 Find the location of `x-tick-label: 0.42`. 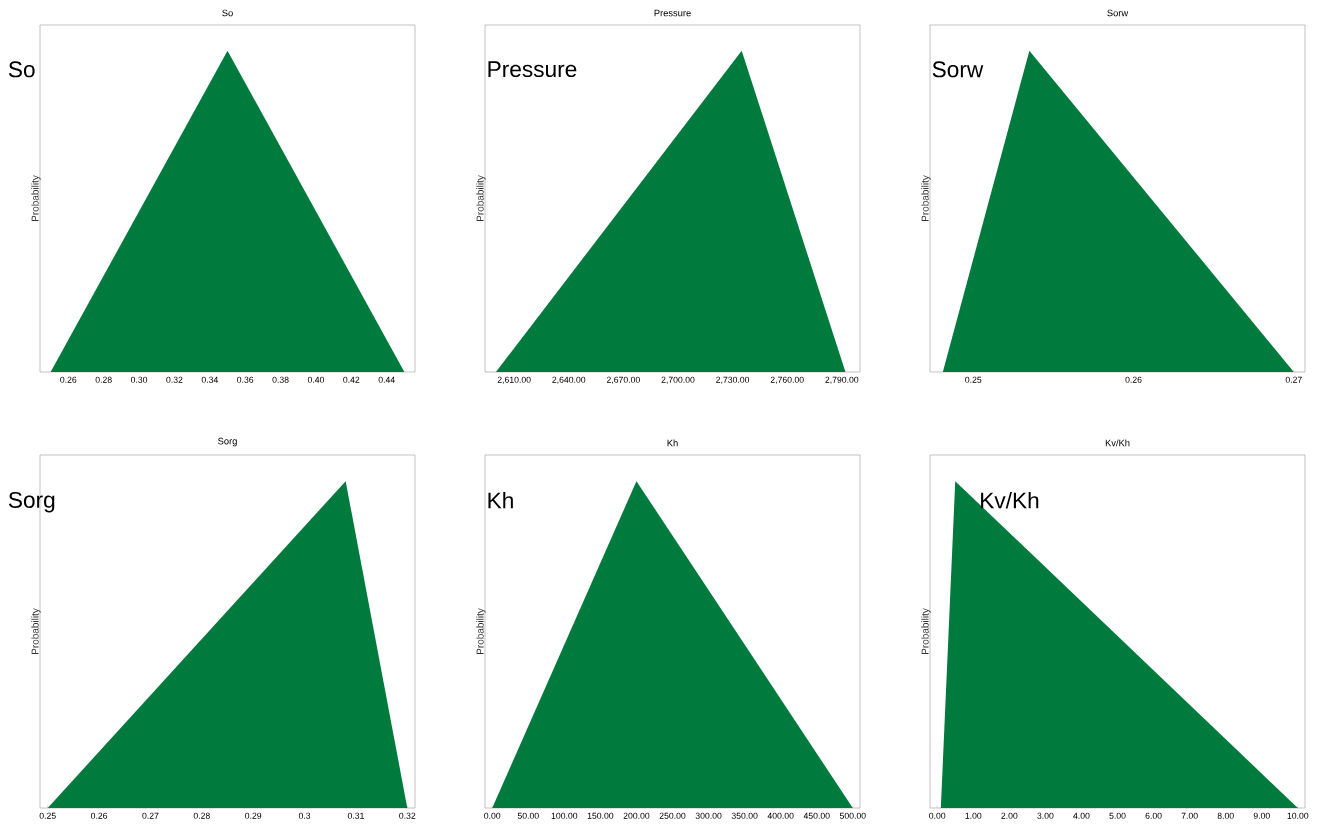

x-tick-label: 0.42 is located at coordinates (351, 379).